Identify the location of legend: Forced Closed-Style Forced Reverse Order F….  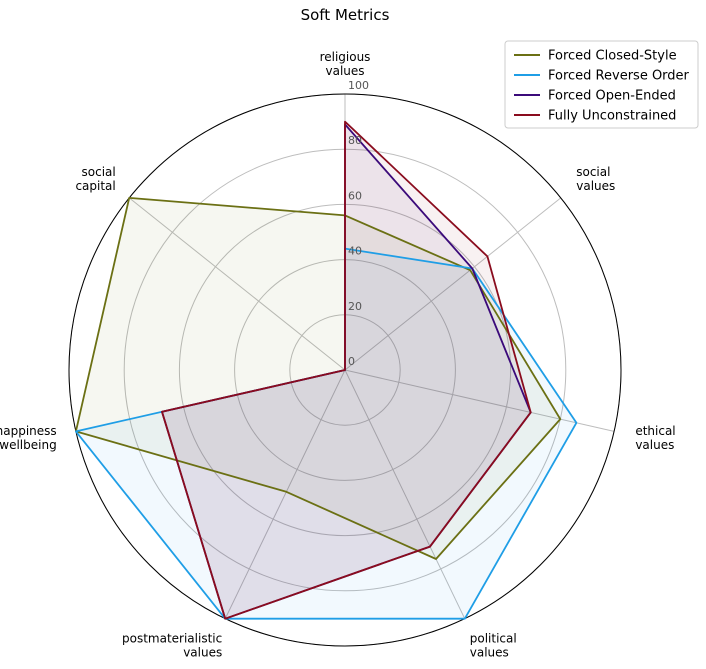
(601, 84).